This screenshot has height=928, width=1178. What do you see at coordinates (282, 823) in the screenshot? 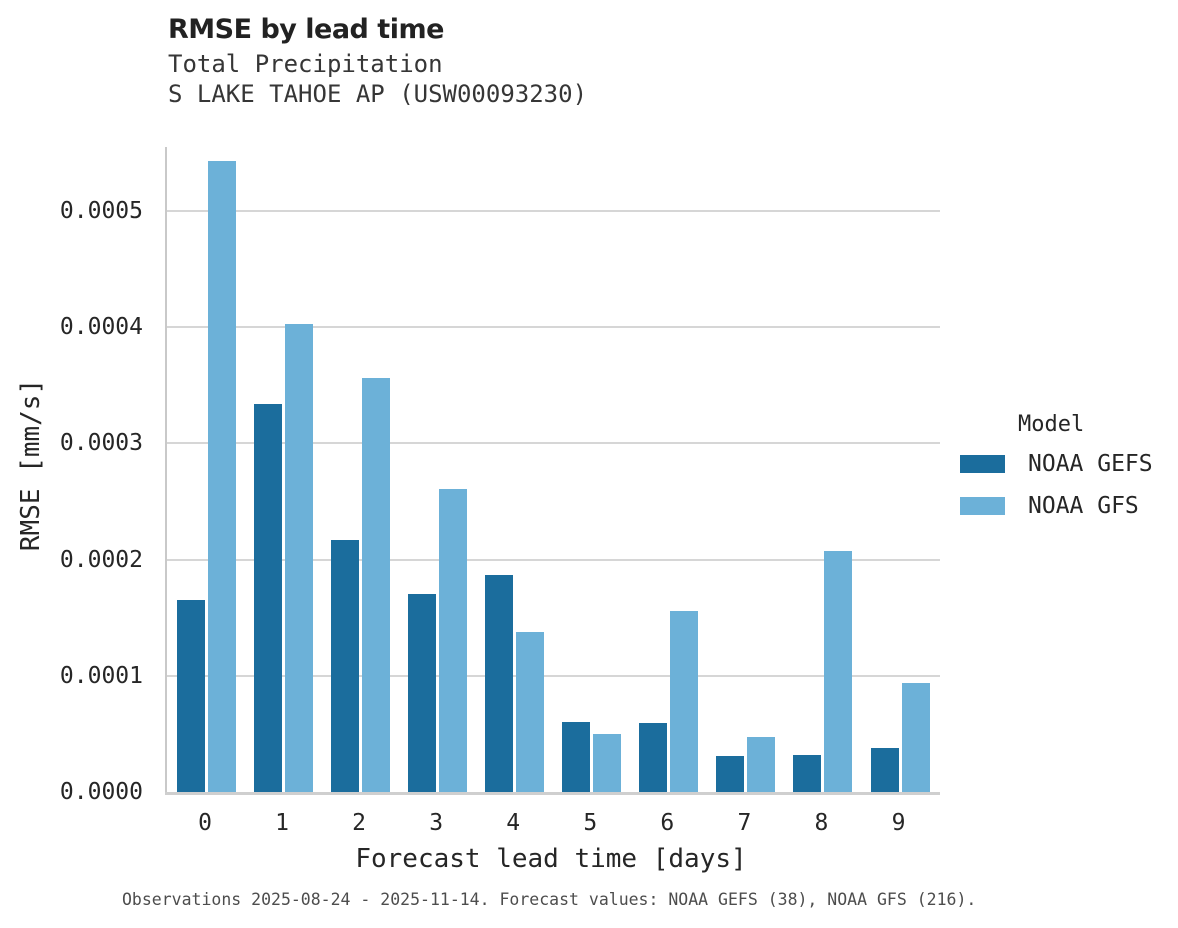
I see `xtick-label-1: 1` at bounding box center [282, 823].